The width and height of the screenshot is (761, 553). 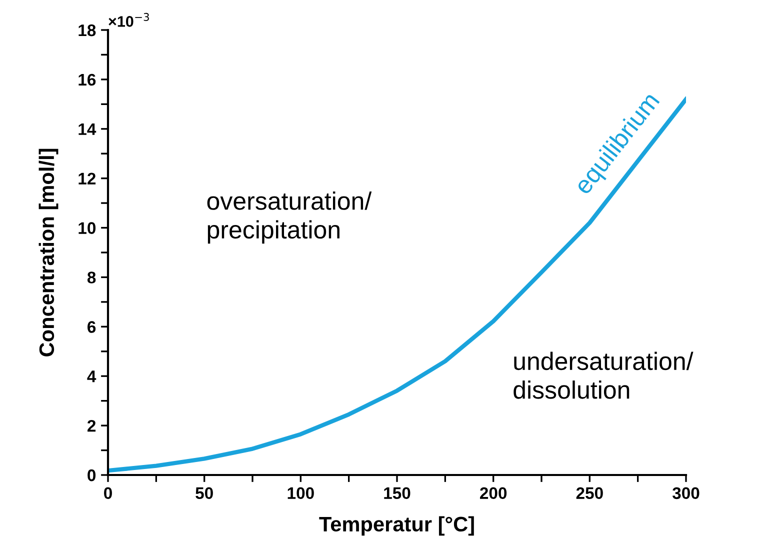 What do you see at coordinates (87, 129) in the screenshot?
I see `y-tick-label: 14` at bounding box center [87, 129].